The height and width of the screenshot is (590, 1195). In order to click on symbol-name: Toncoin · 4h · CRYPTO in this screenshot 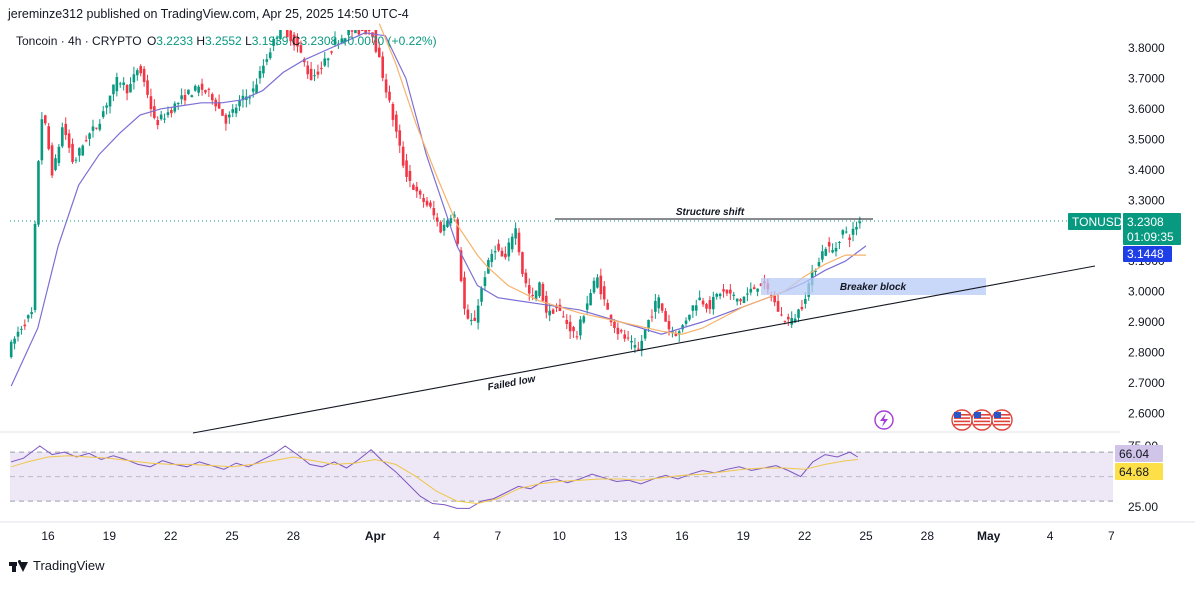, I will do `click(79, 41)`.